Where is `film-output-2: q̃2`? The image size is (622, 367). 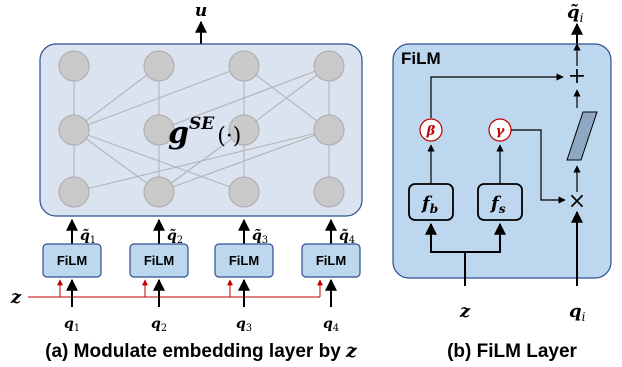 film-output-2: q̃2 is located at coordinates (175, 236).